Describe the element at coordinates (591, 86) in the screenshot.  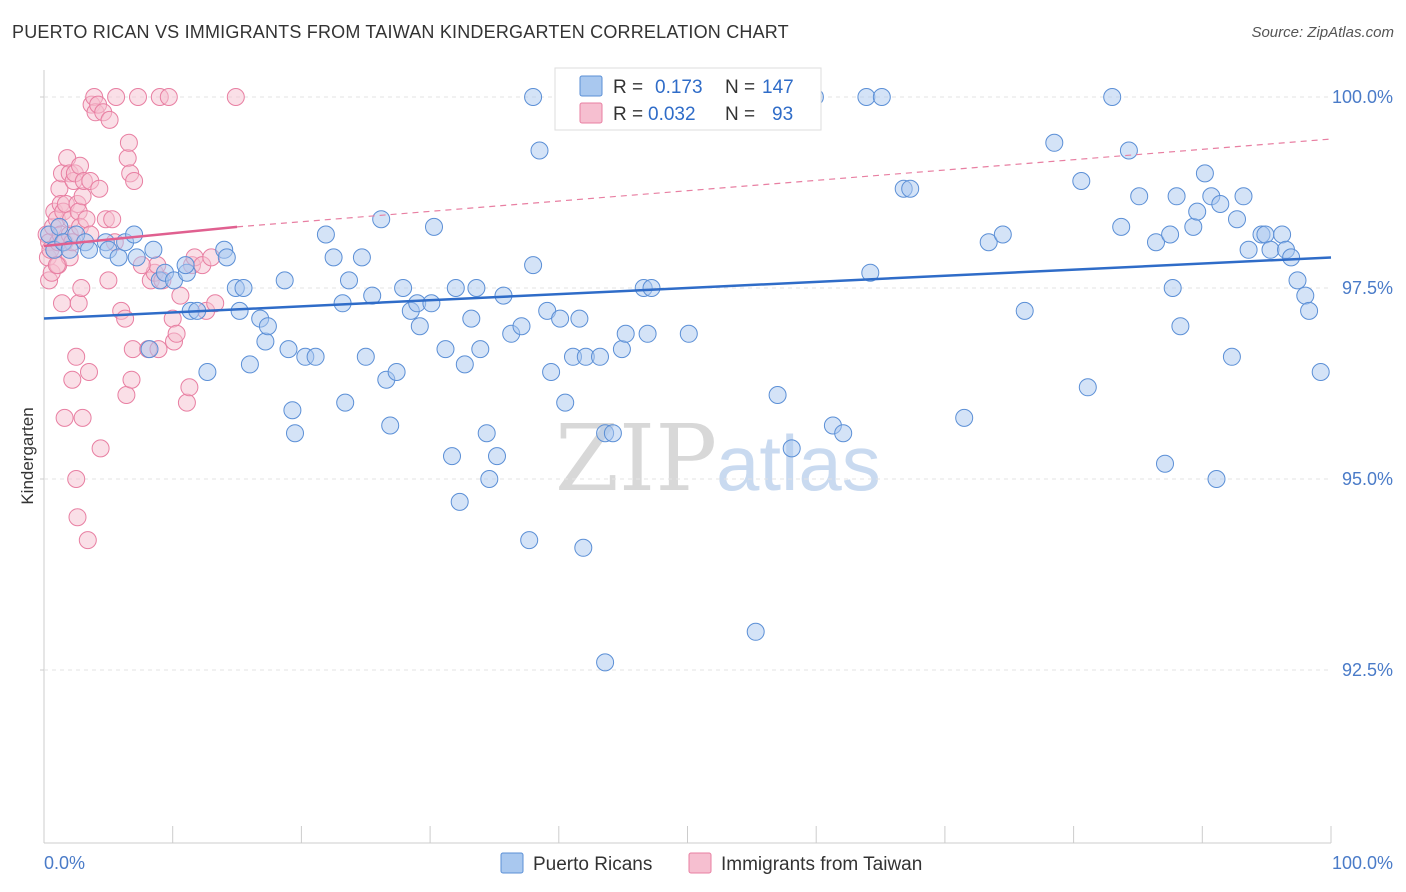
I see `legend-swatch-blue` at that location.